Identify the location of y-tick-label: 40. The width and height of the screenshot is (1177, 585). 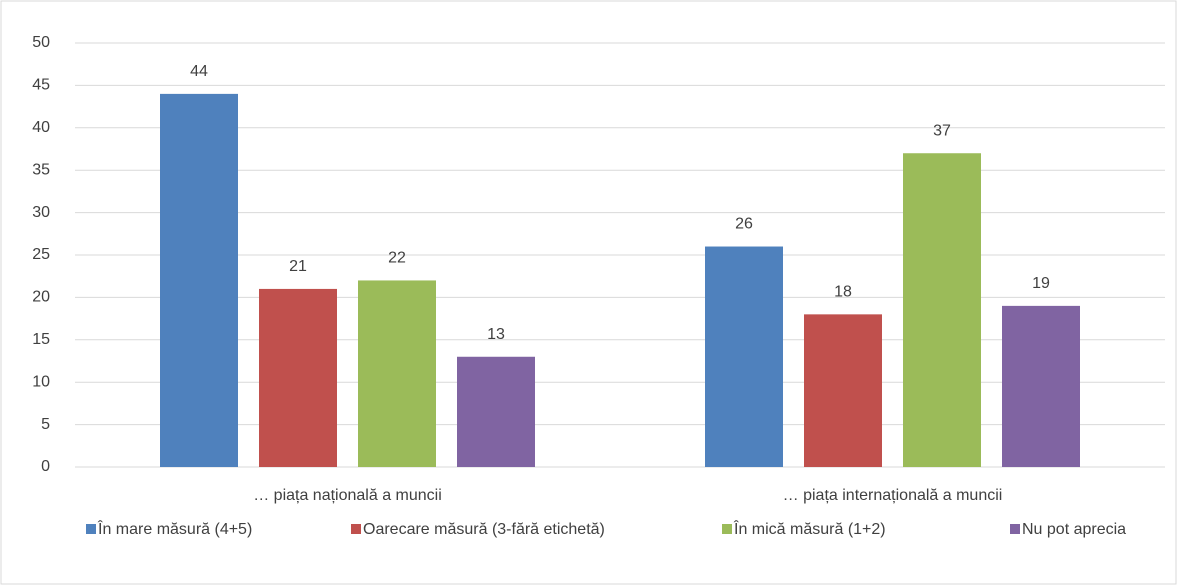
(41, 127).